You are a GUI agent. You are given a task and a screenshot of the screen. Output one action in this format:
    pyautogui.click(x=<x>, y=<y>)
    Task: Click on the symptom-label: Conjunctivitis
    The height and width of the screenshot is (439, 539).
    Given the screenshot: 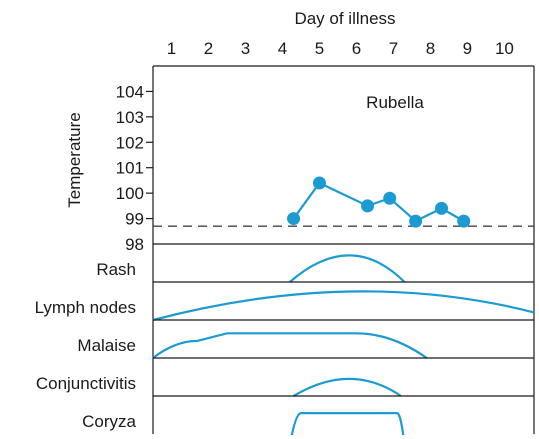 What is the action you would take?
    pyautogui.click(x=86, y=383)
    